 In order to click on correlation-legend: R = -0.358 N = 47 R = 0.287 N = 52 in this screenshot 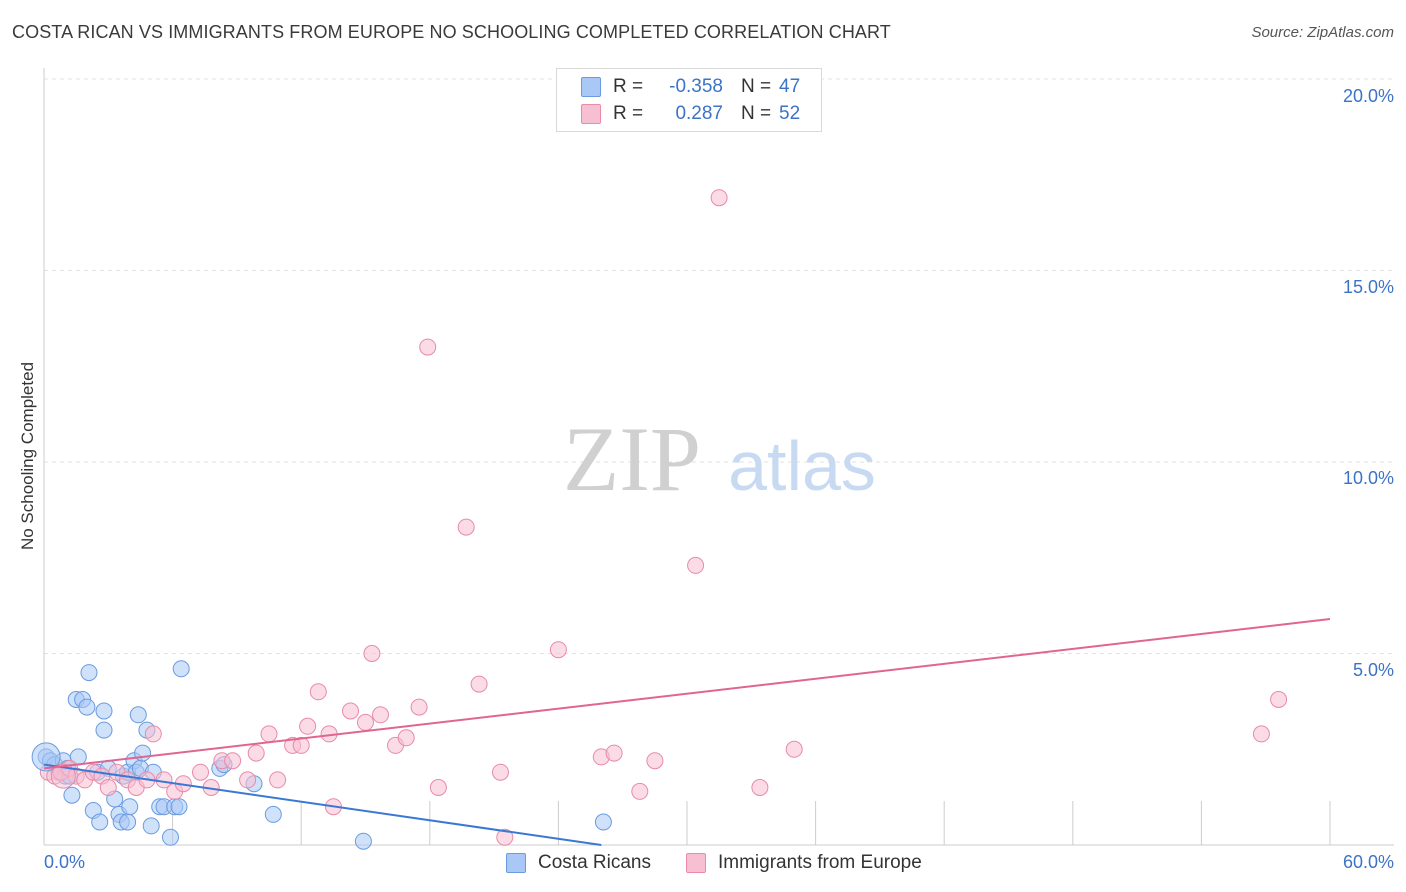, I will do `click(689, 100)`.